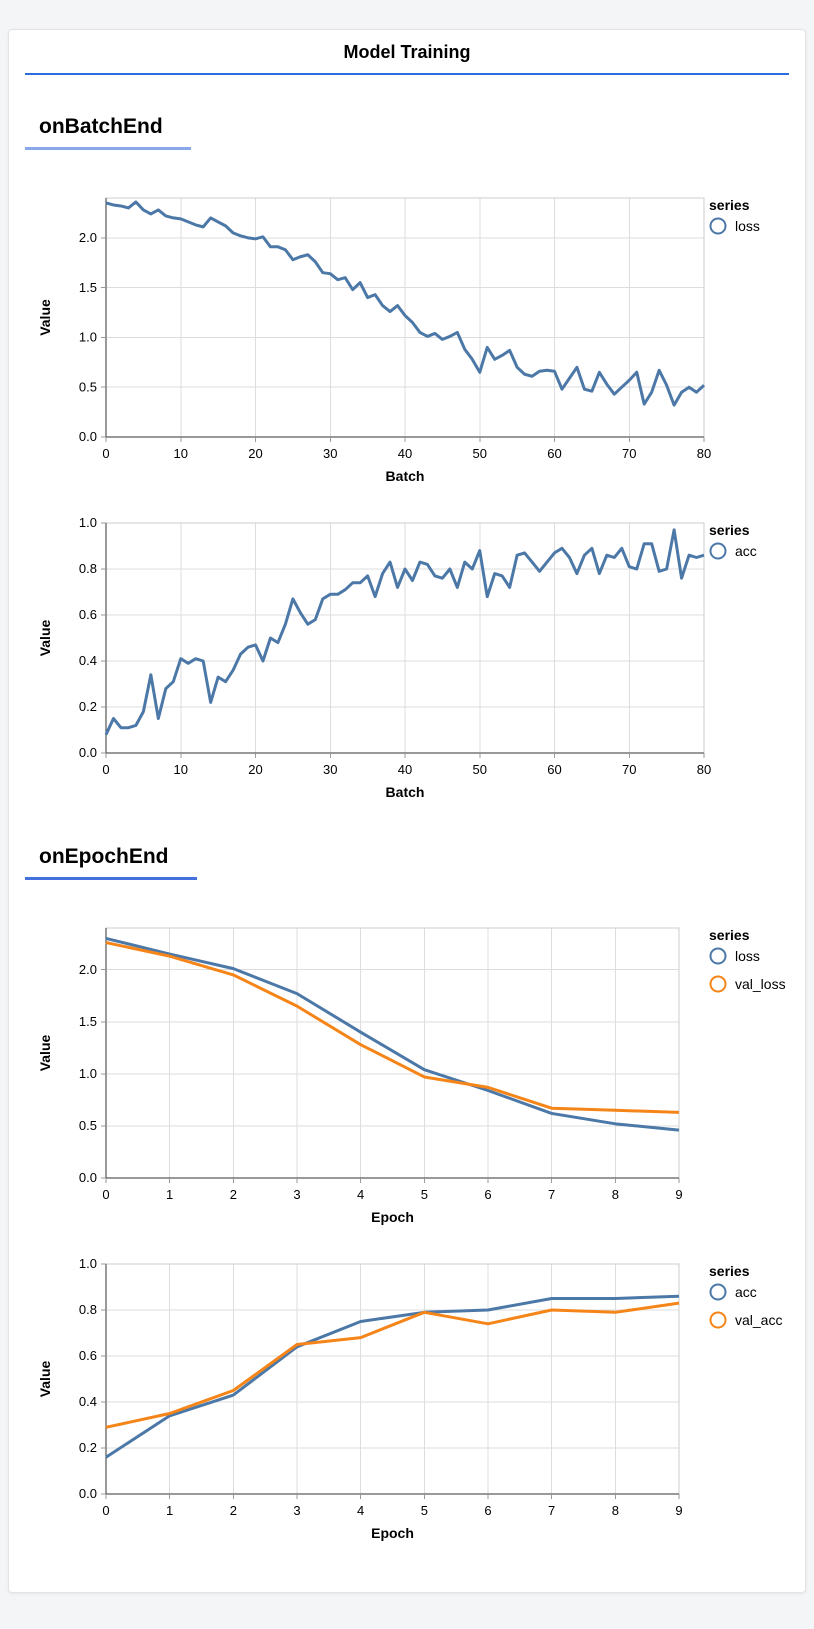 Image resolution: width=814 pixels, height=1629 pixels. I want to click on section-header-onBatchEnd: onBatchEnd, so click(108, 132).